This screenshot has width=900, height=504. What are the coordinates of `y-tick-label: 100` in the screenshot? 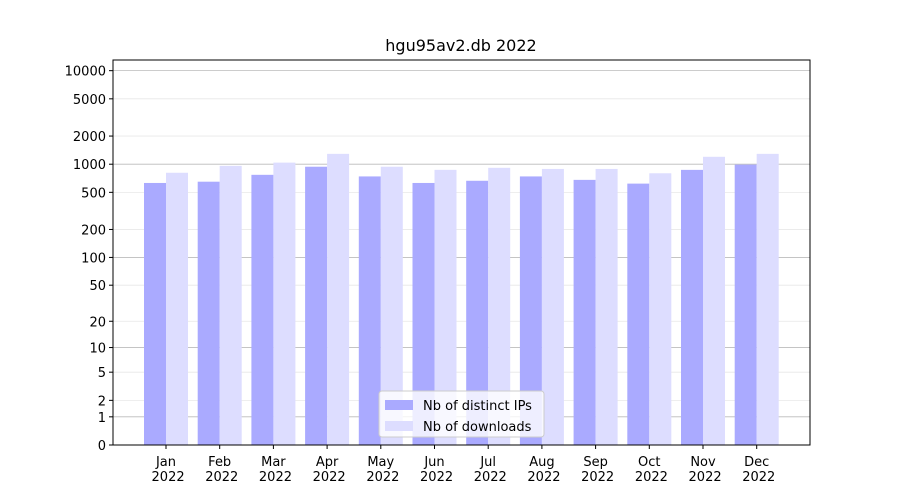 It's located at (93, 258).